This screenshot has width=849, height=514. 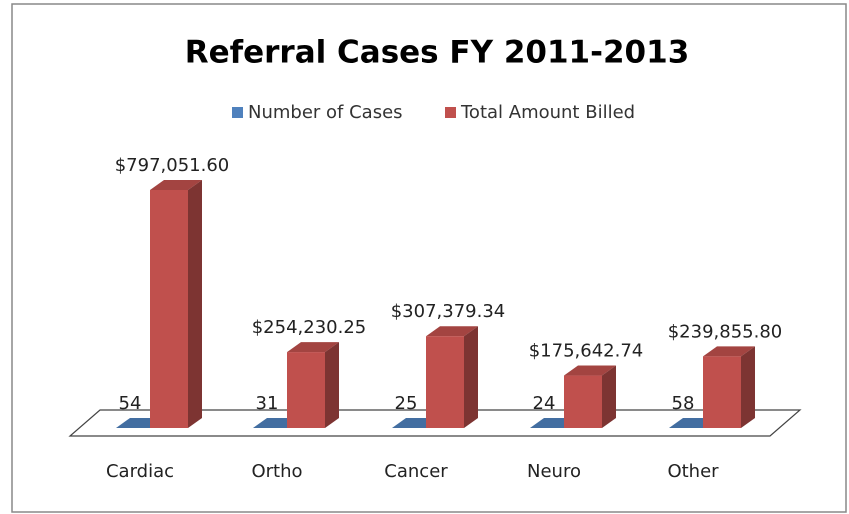 What do you see at coordinates (309, 327) in the screenshot?
I see `data-label: $254,230.25` at bounding box center [309, 327].